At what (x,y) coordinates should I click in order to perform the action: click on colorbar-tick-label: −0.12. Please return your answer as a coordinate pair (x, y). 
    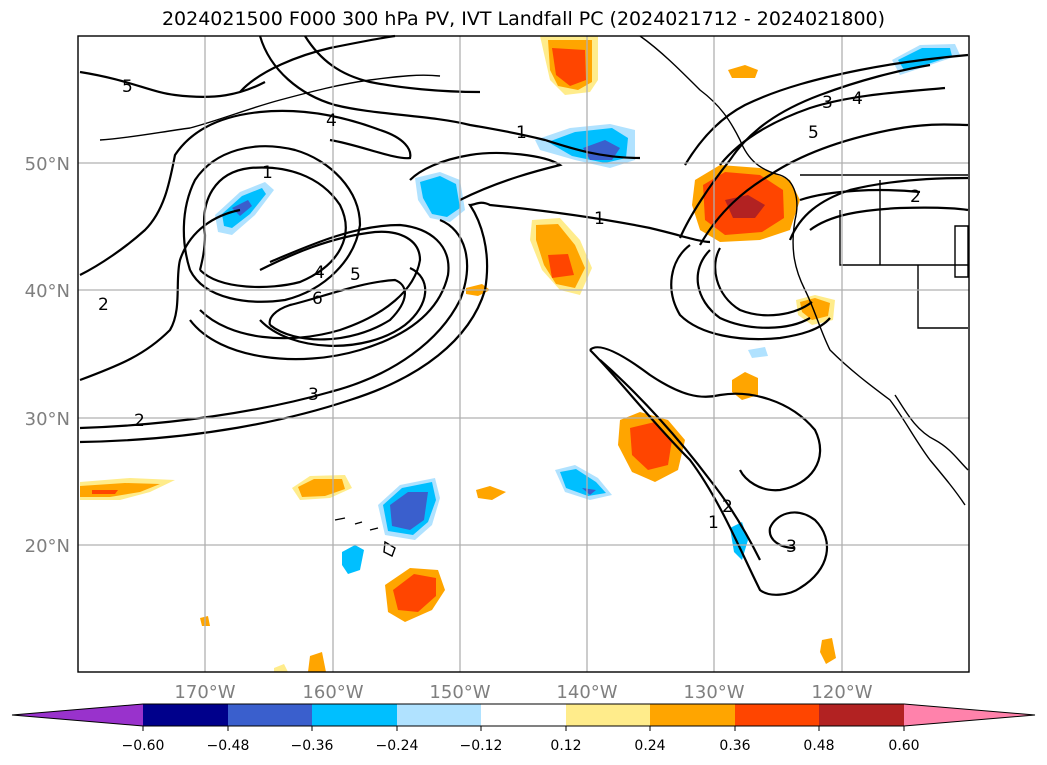
    Looking at the image, I should click on (481, 746).